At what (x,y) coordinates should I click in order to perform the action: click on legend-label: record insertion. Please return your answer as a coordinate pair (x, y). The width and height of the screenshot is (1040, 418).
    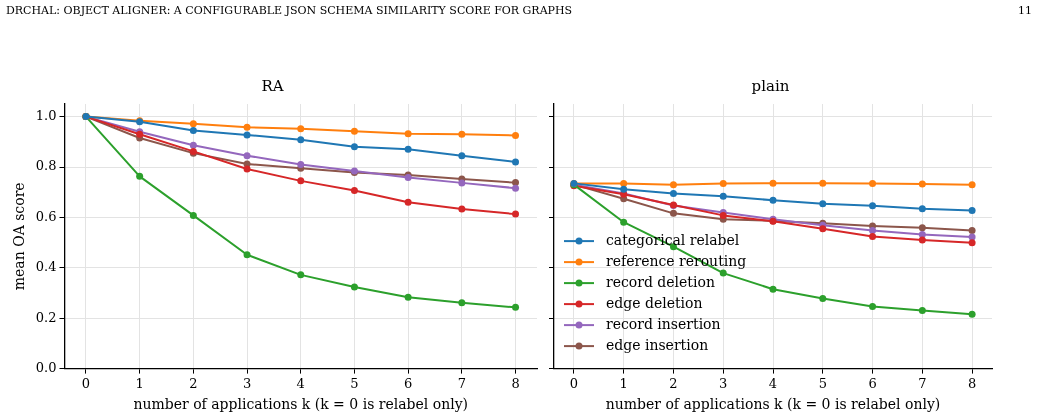
    Looking at the image, I should click on (663, 323).